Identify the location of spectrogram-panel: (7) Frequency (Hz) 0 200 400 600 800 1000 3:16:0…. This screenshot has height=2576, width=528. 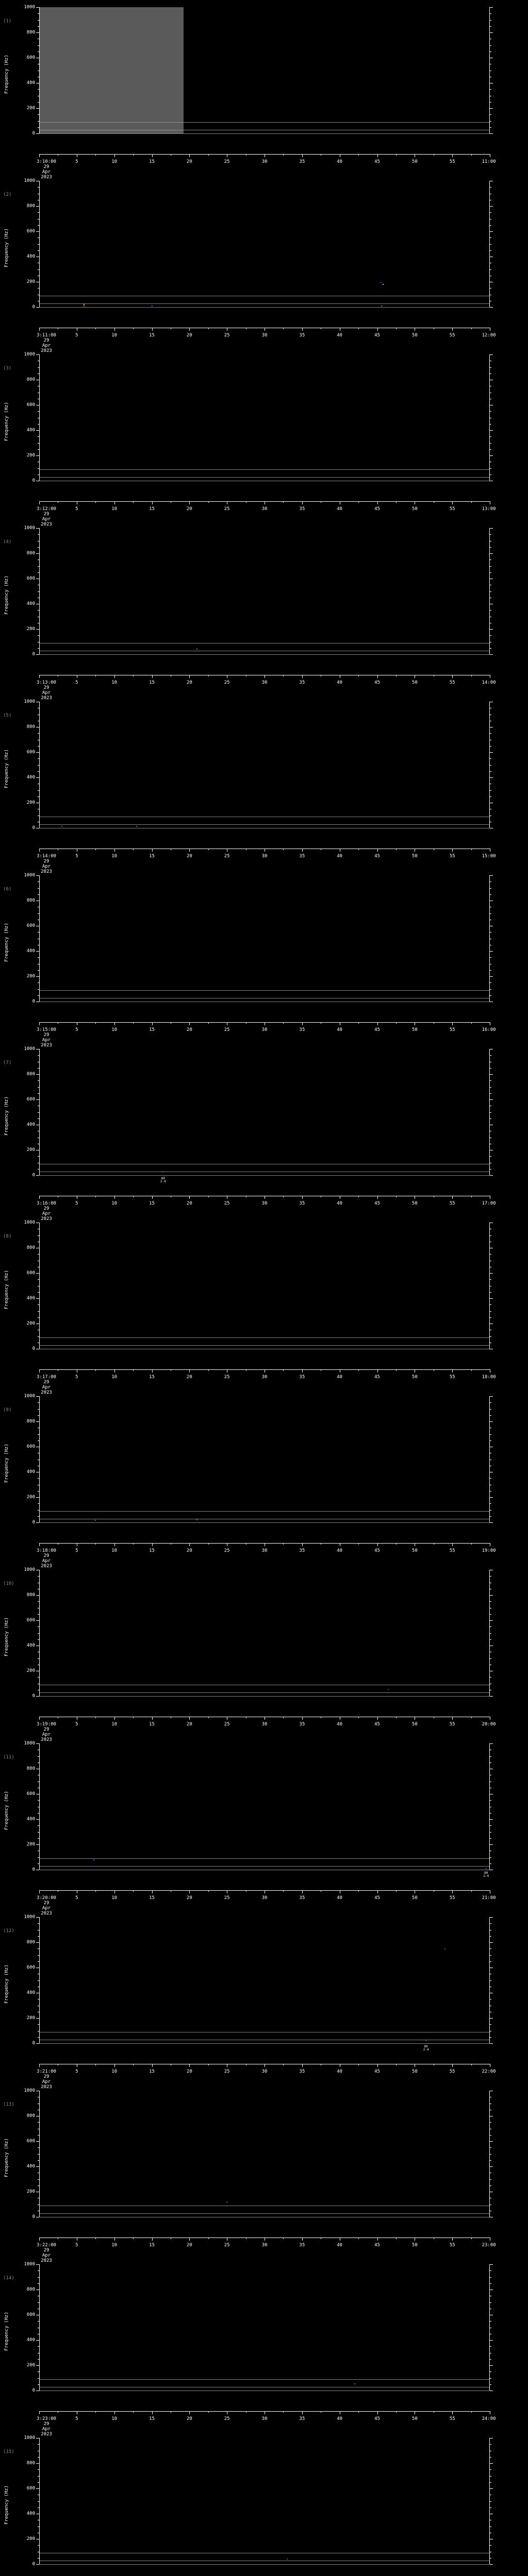
(264, 1135).